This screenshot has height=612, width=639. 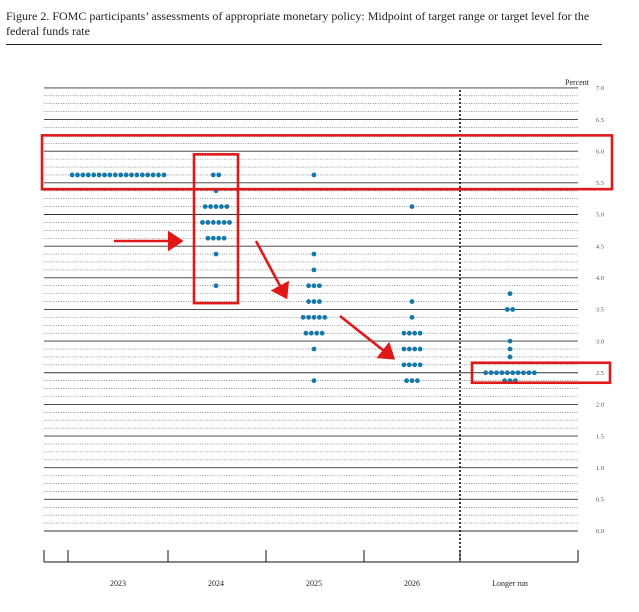 What do you see at coordinates (600, 215) in the screenshot?
I see `y-tick-label: 5.0` at bounding box center [600, 215].